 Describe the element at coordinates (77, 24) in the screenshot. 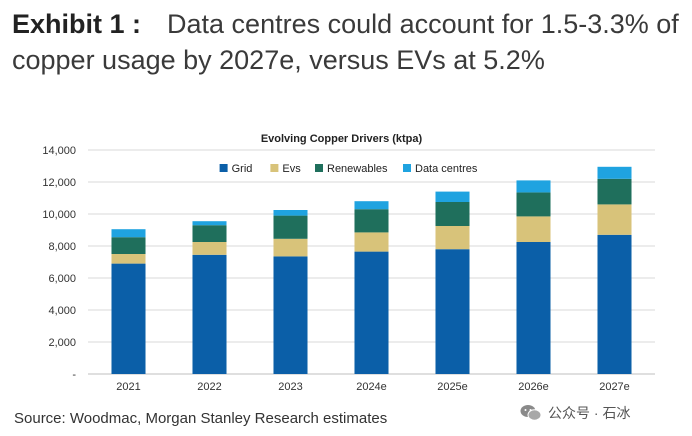

I see `exhibit-label: Exhibit 1 :` at that location.